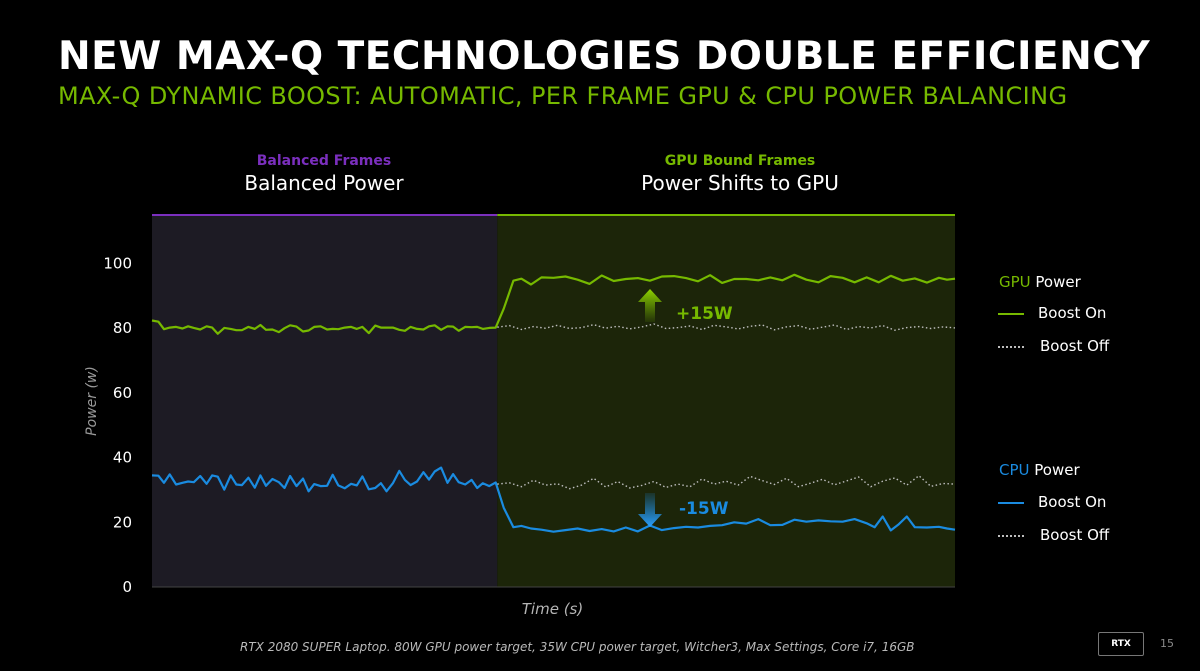 The width and height of the screenshot is (1200, 671). Describe the element at coordinates (122, 522) in the screenshot. I see `y-tick-label: 20` at that location.